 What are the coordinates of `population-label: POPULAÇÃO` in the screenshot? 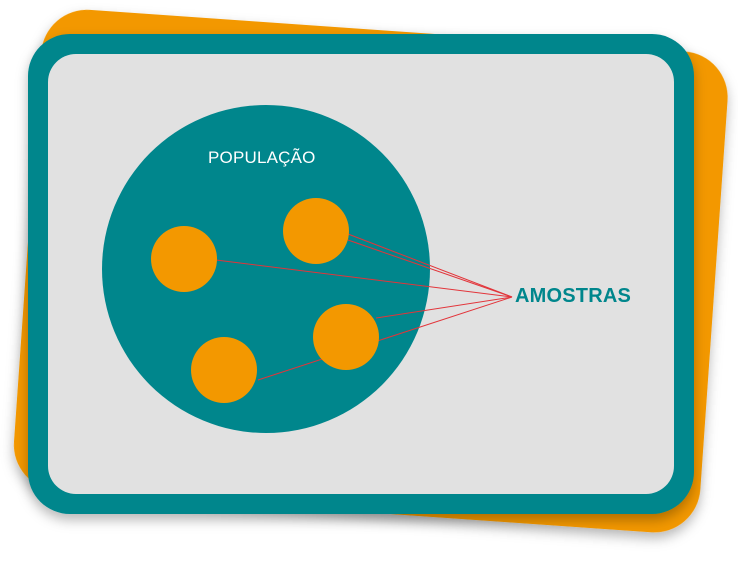 It's located at (262, 157).